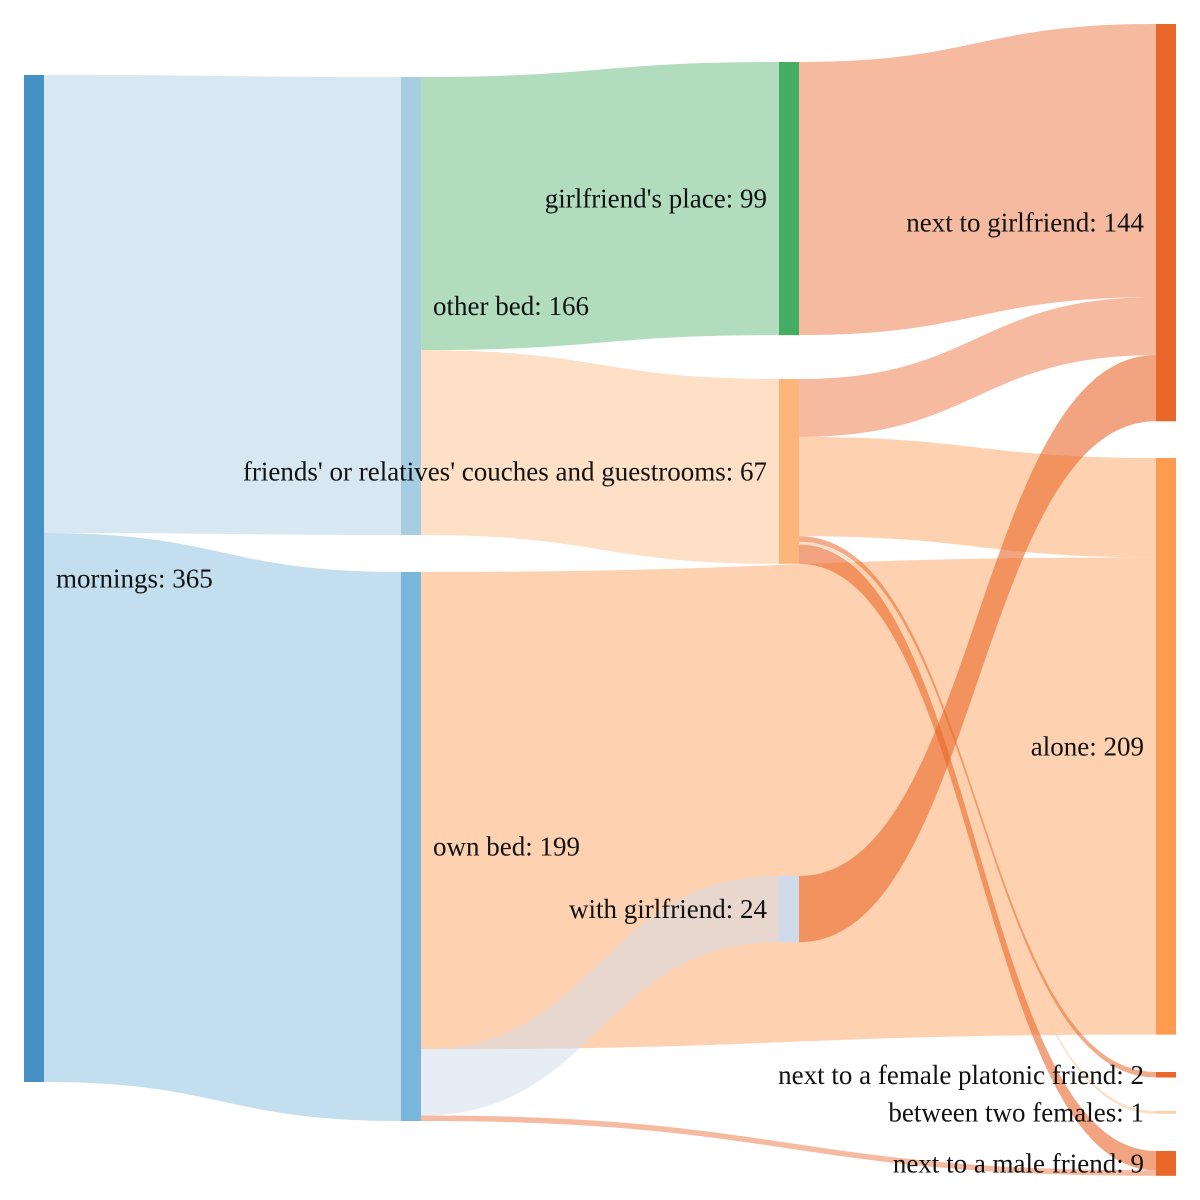  Describe the element at coordinates (788, 1145) in the screenshot. I see `link-own_bed-to-male_friend` at that location.